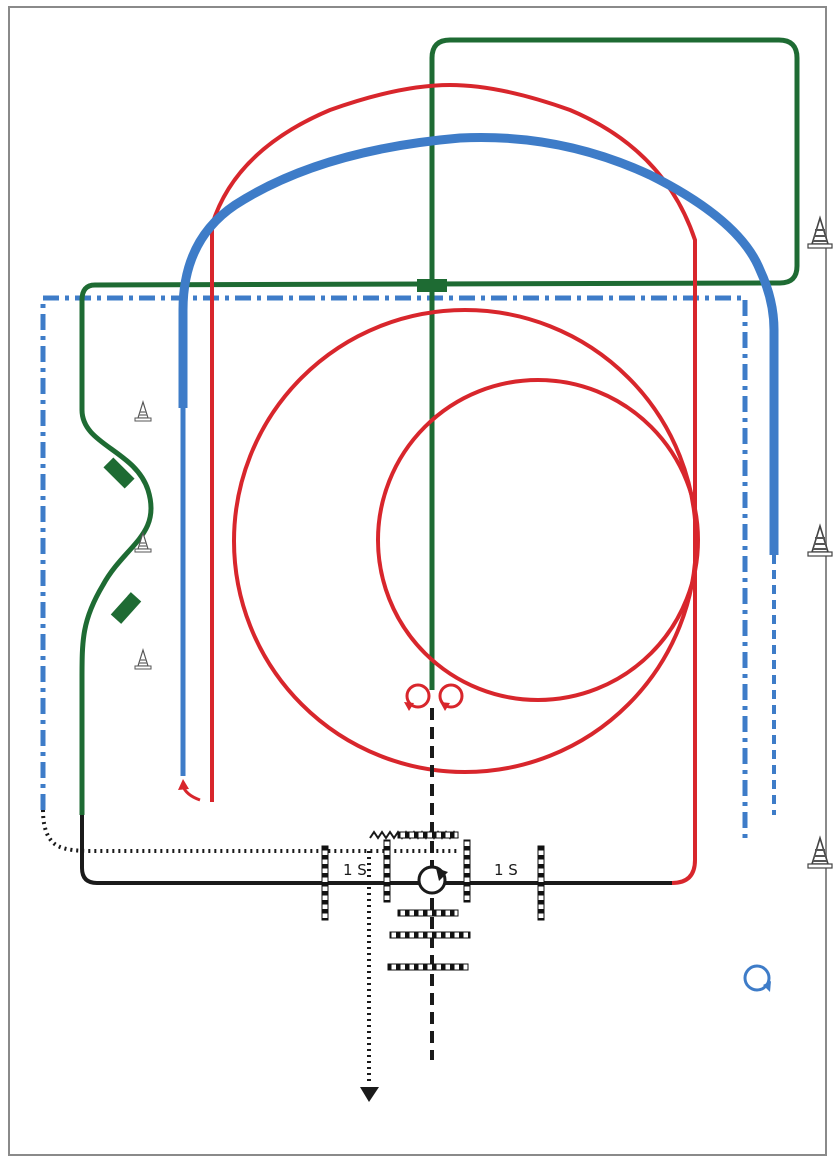 This screenshot has height=1166, width=835. I want to click on interval-label-left: 1 S, so click(355, 870).